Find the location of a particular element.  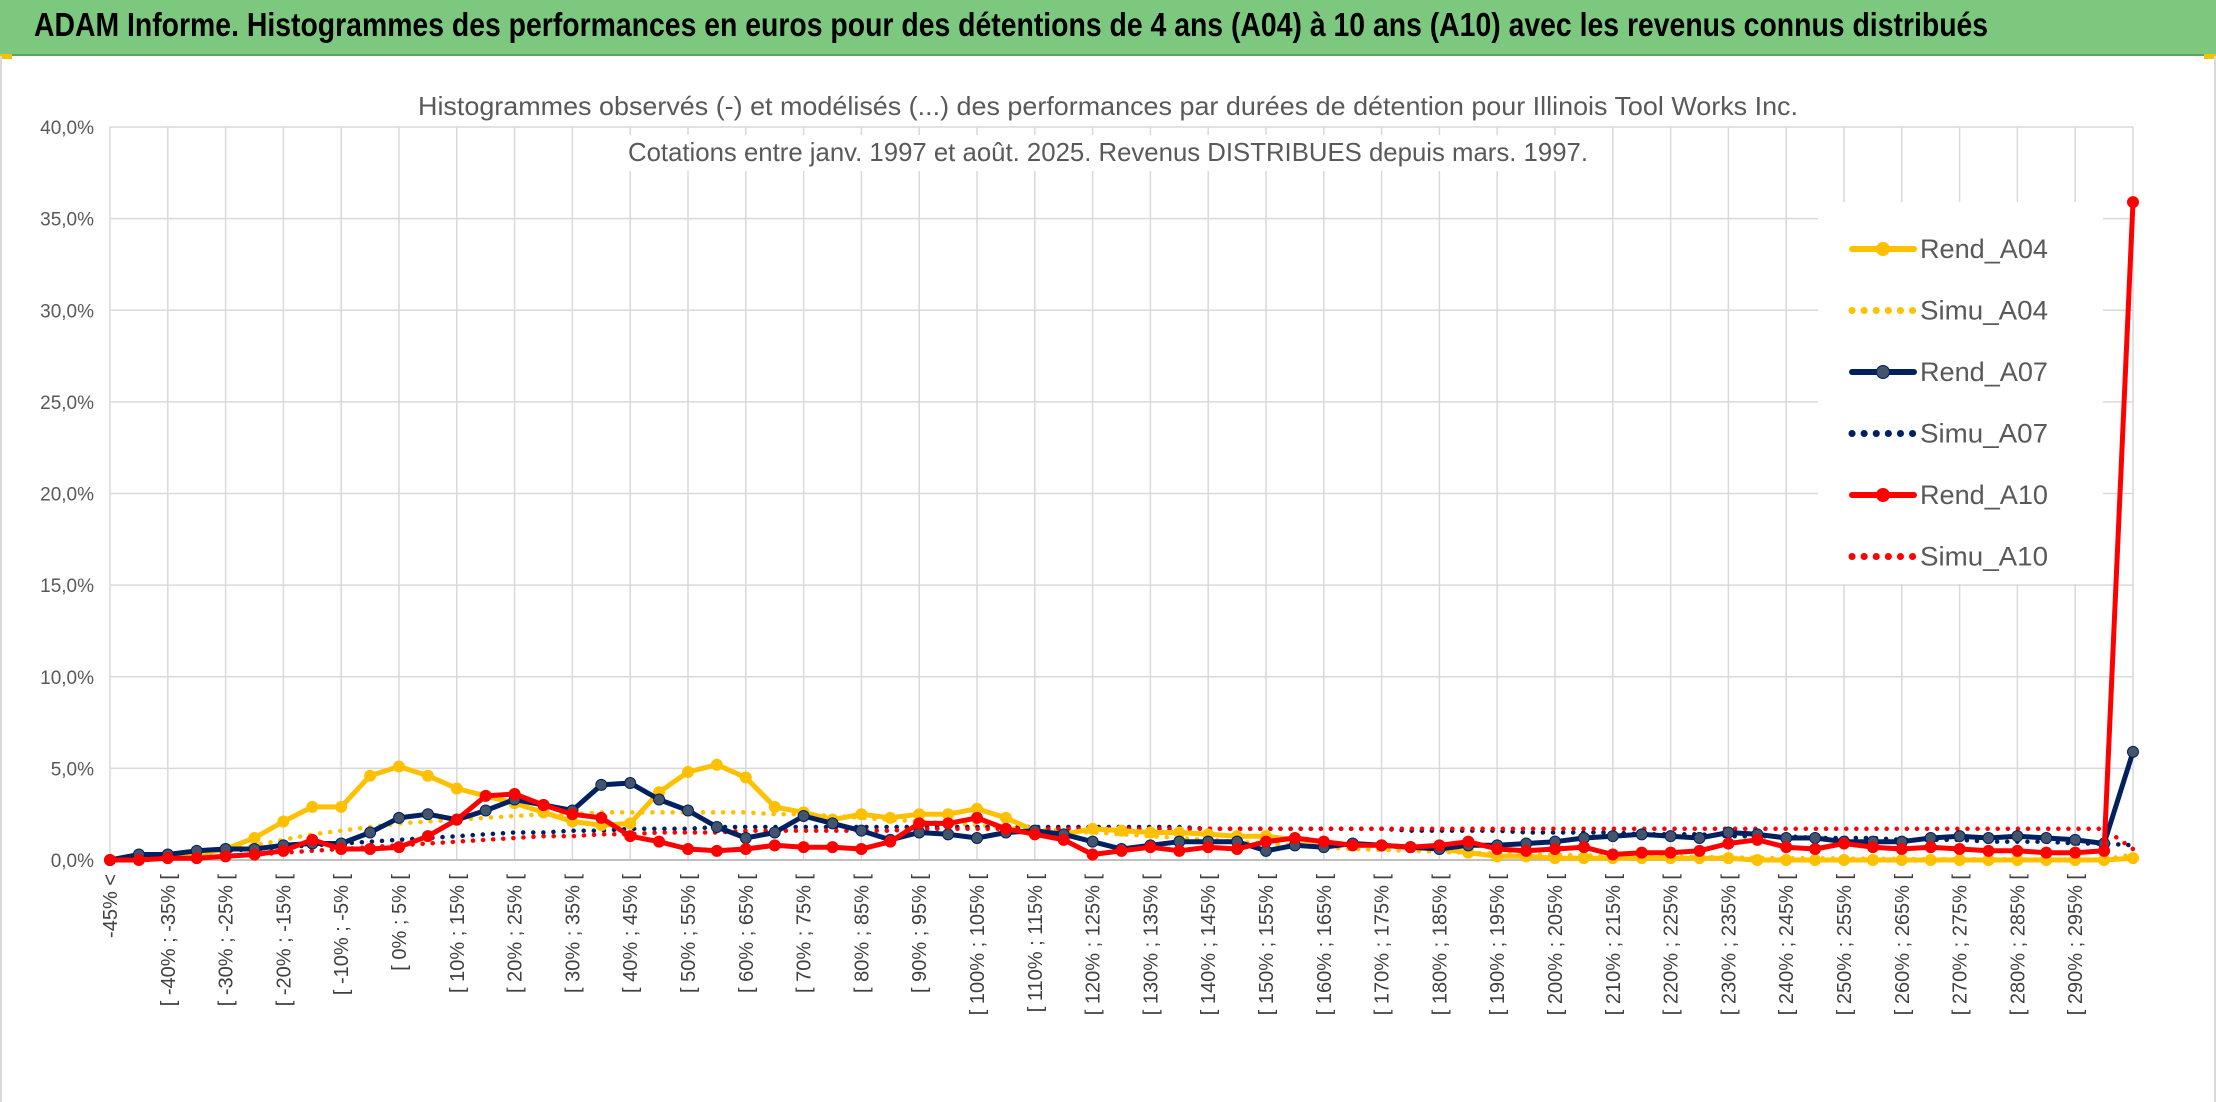

x-tick-label: [ 10% ; 15% [ is located at coordinates (458, 933).